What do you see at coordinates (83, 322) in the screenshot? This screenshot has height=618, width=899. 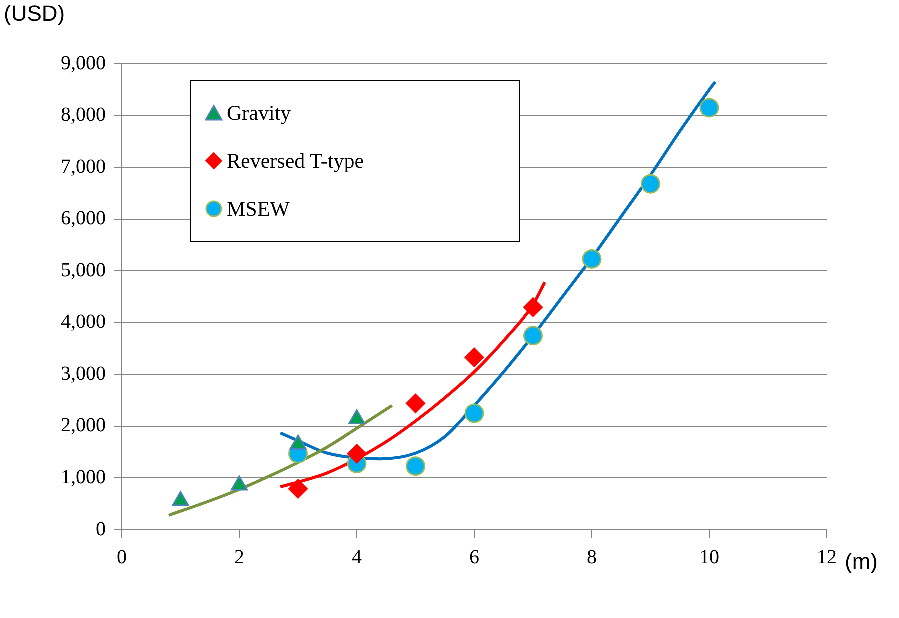 I see `y-tick-label: 4,000` at bounding box center [83, 322].